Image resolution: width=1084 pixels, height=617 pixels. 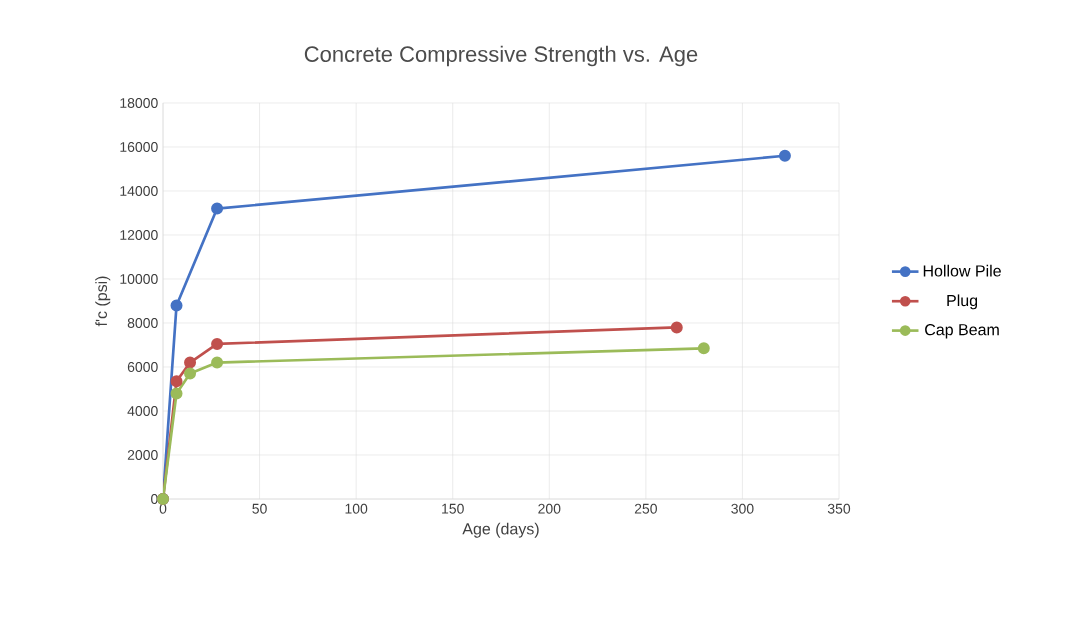 I want to click on x-tick-label: 150, so click(x=453, y=508).